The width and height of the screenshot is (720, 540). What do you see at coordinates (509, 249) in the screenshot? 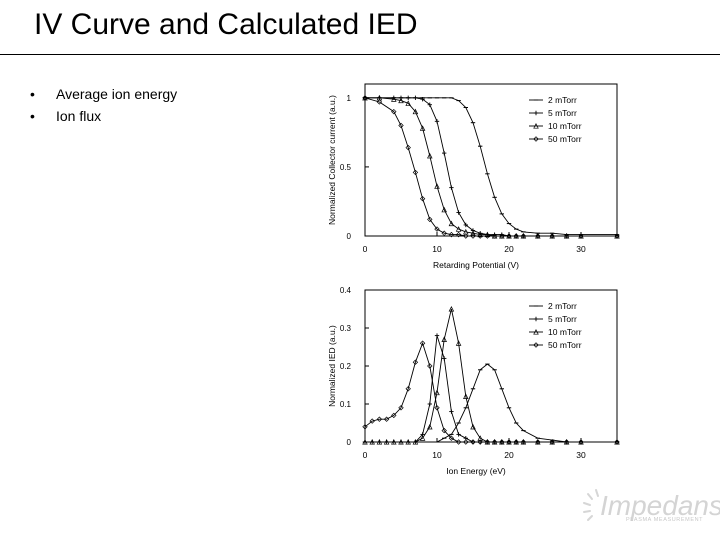
I see `x-tick-label: 20` at bounding box center [509, 249].